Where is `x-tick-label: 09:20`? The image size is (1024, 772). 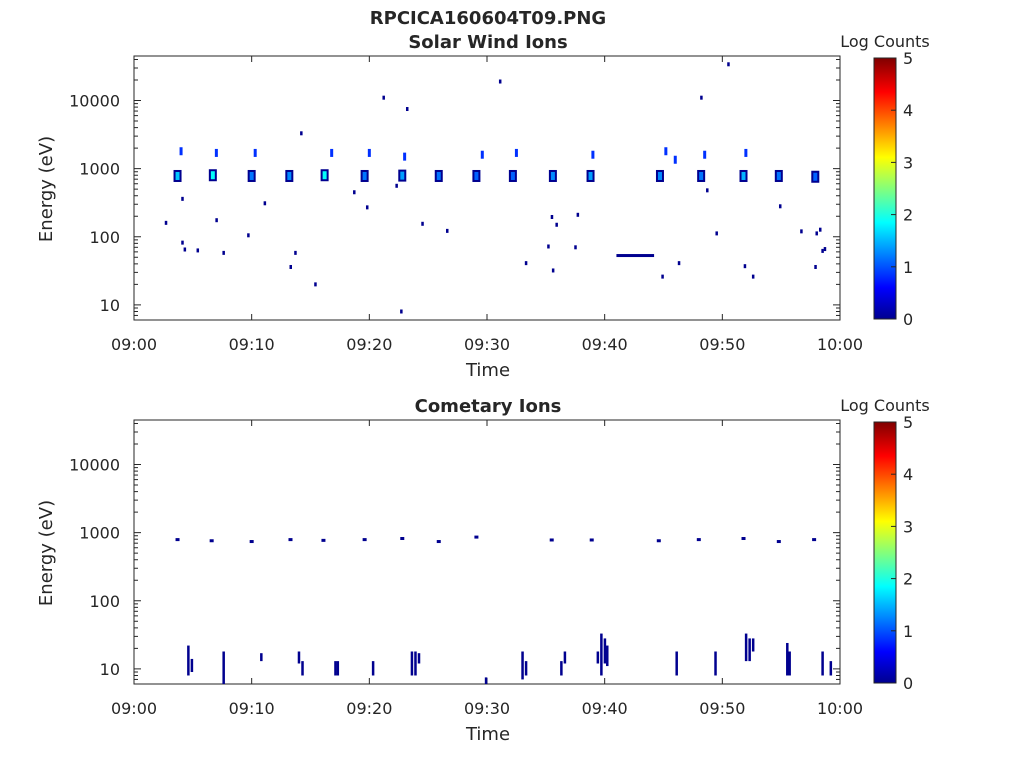
x-tick-label: 09:20 is located at coordinates (369, 344).